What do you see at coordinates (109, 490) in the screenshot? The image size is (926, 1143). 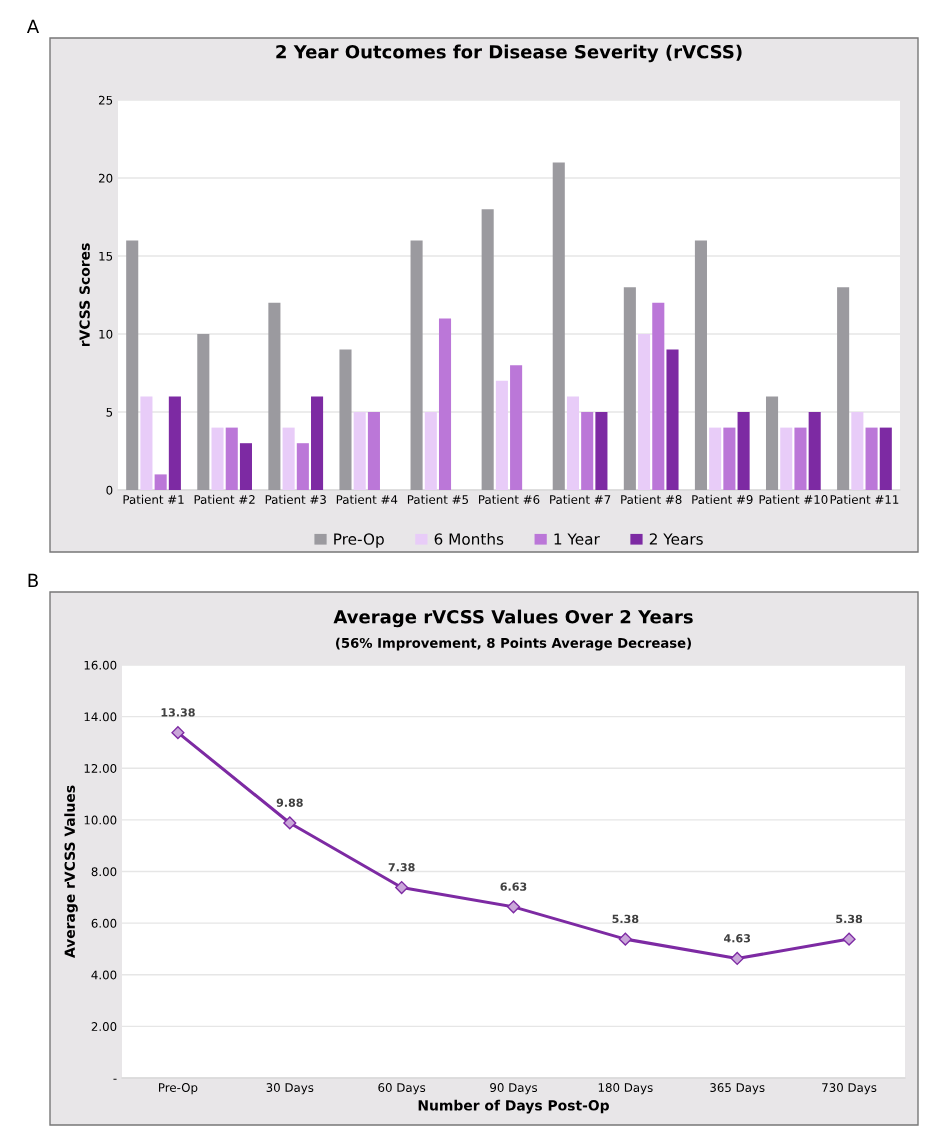 I see `y-tick-label: 0` at bounding box center [109, 490].